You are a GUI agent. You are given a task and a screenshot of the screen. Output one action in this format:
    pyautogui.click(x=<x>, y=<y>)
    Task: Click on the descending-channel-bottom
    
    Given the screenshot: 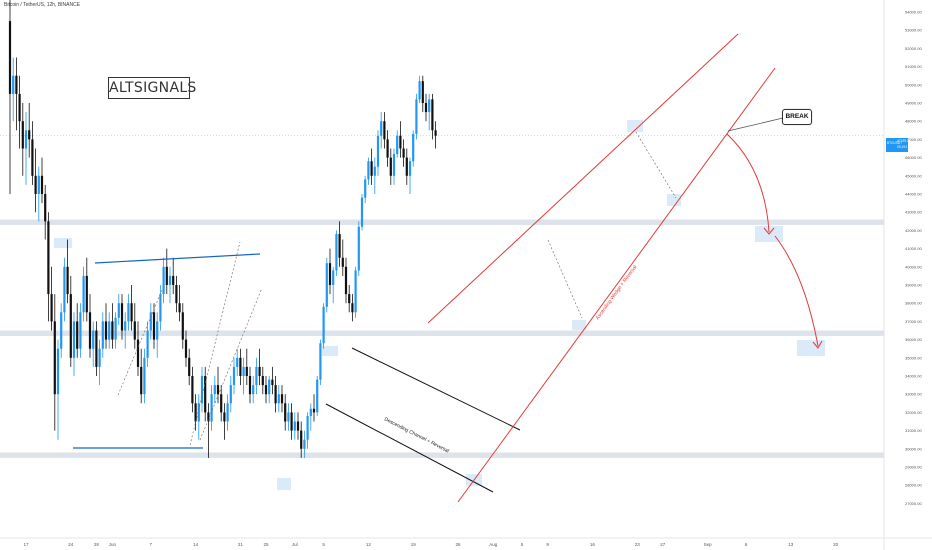 What is the action you would take?
    pyautogui.click(x=409, y=448)
    